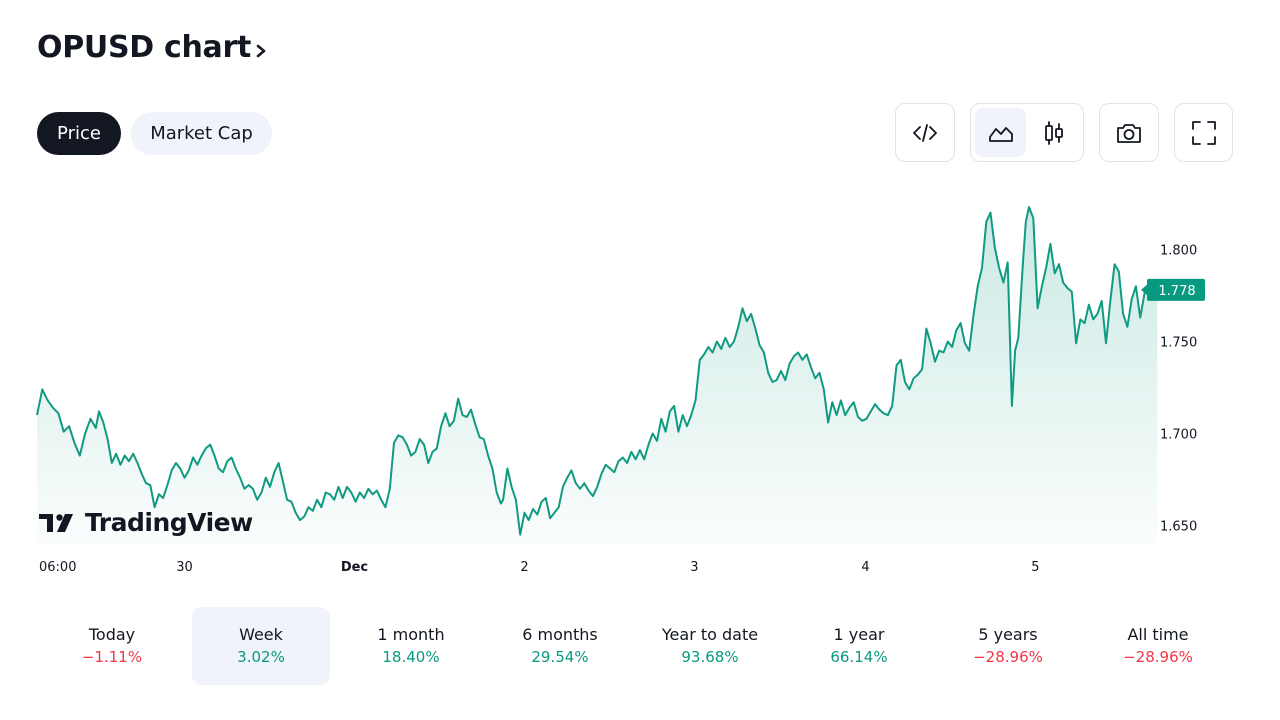  What do you see at coordinates (411, 657) in the screenshot?
I see `period-change: 18.40%` at bounding box center [411, 657].